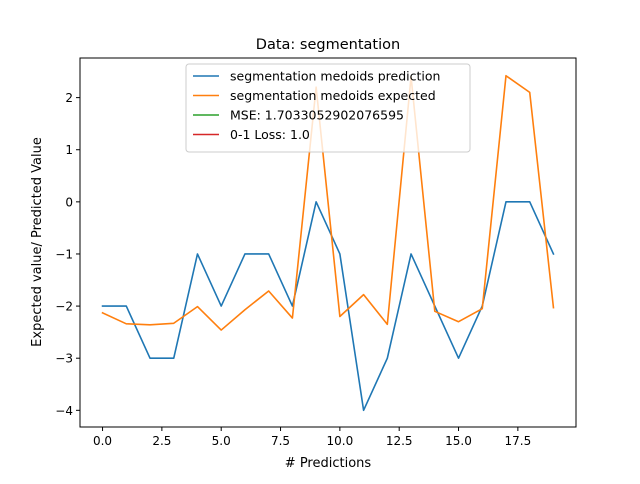  Describe the element at coordinates (458, 441) in the screenshot. I see `x-tick-label: 15.0` at that location.